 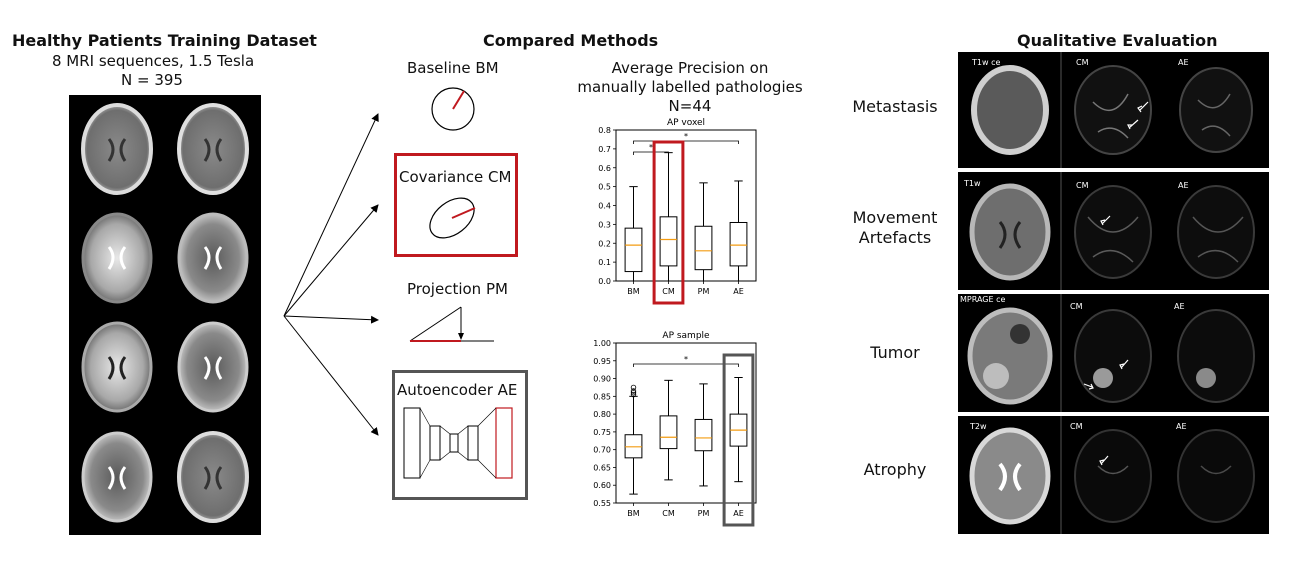 What do you see at coordinates (602, 361) in the screenshot?
I see `y-tick-label: 0.95` at bounding box center [602, 361].